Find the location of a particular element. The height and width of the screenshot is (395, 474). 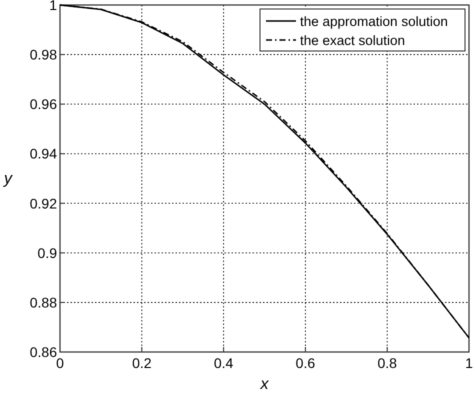

x-tick-label: 0.6 is located at coordinates (306, 363).